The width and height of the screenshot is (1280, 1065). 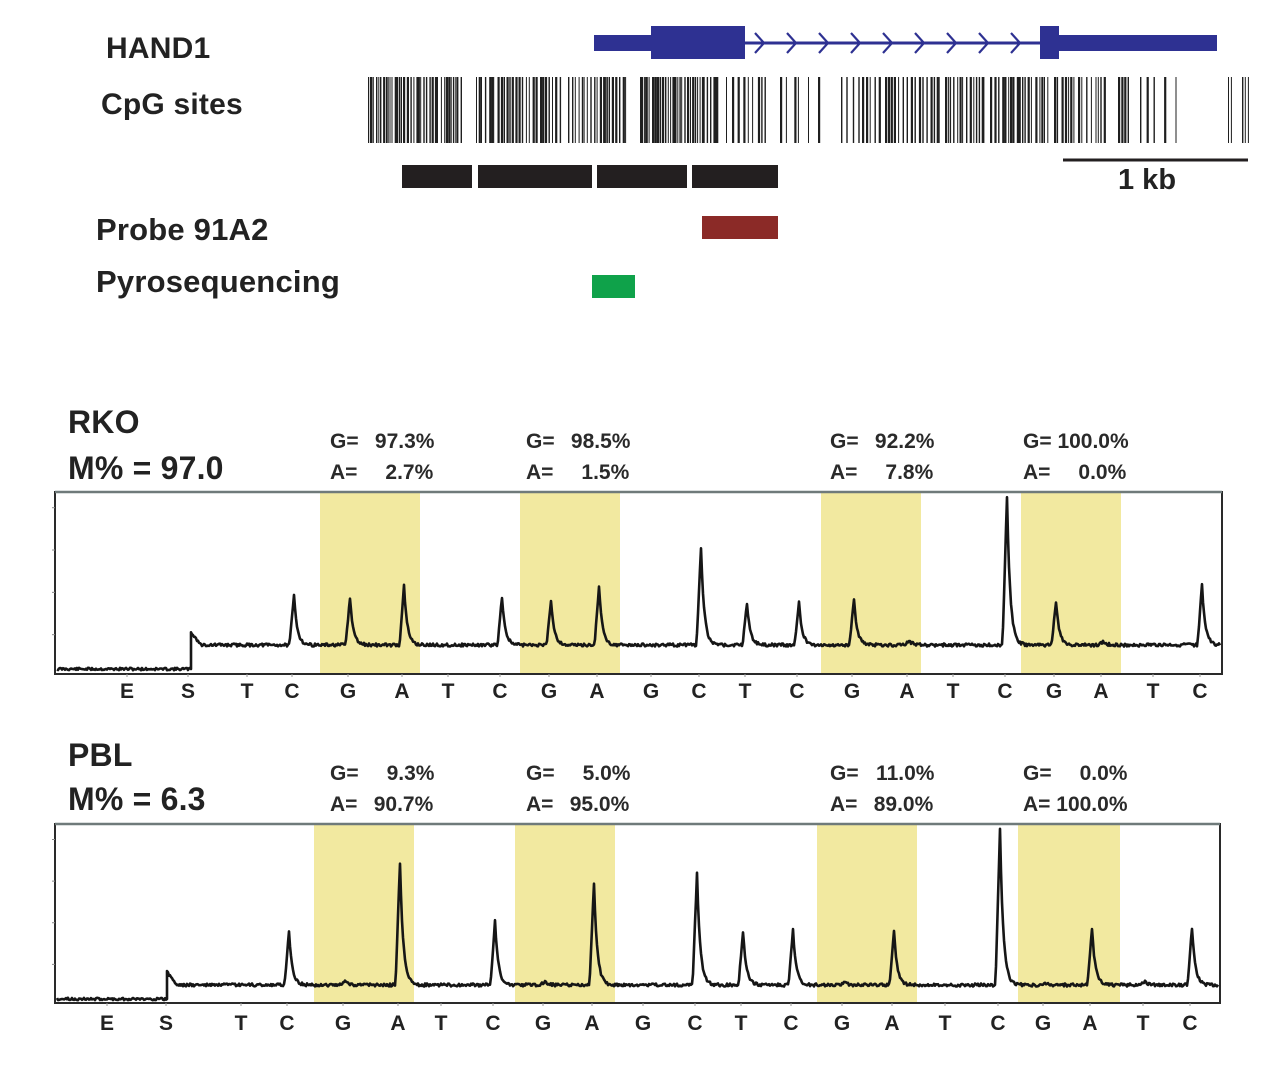 I want to click on a-value: 0.0%, so click(x=1102, y=472).